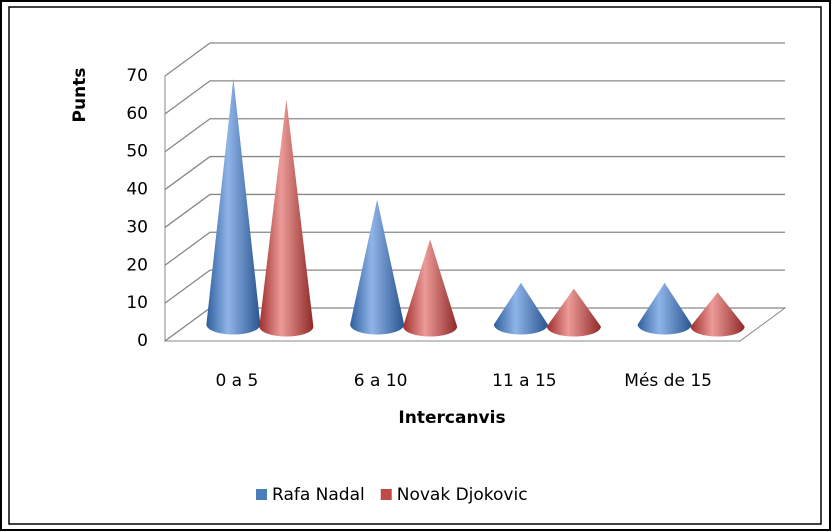 This screenshot has width=832, height=532. I want to click on x-tick-label: 6 a 10, so click(381, 381).